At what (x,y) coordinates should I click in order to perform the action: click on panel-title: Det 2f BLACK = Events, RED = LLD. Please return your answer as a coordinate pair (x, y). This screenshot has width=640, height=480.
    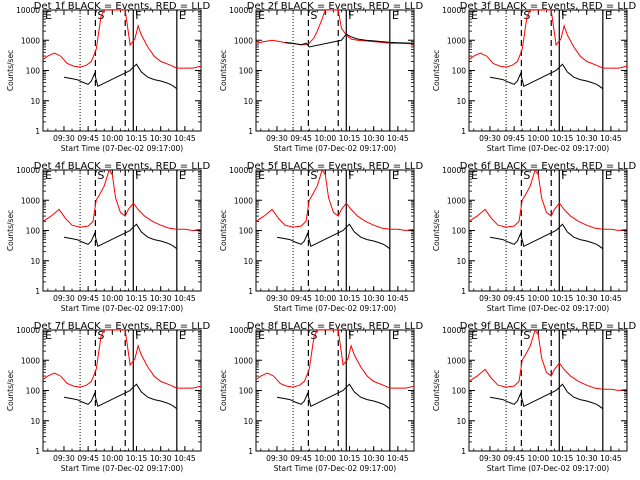
    Looking at the image, I should click on (335, 6).